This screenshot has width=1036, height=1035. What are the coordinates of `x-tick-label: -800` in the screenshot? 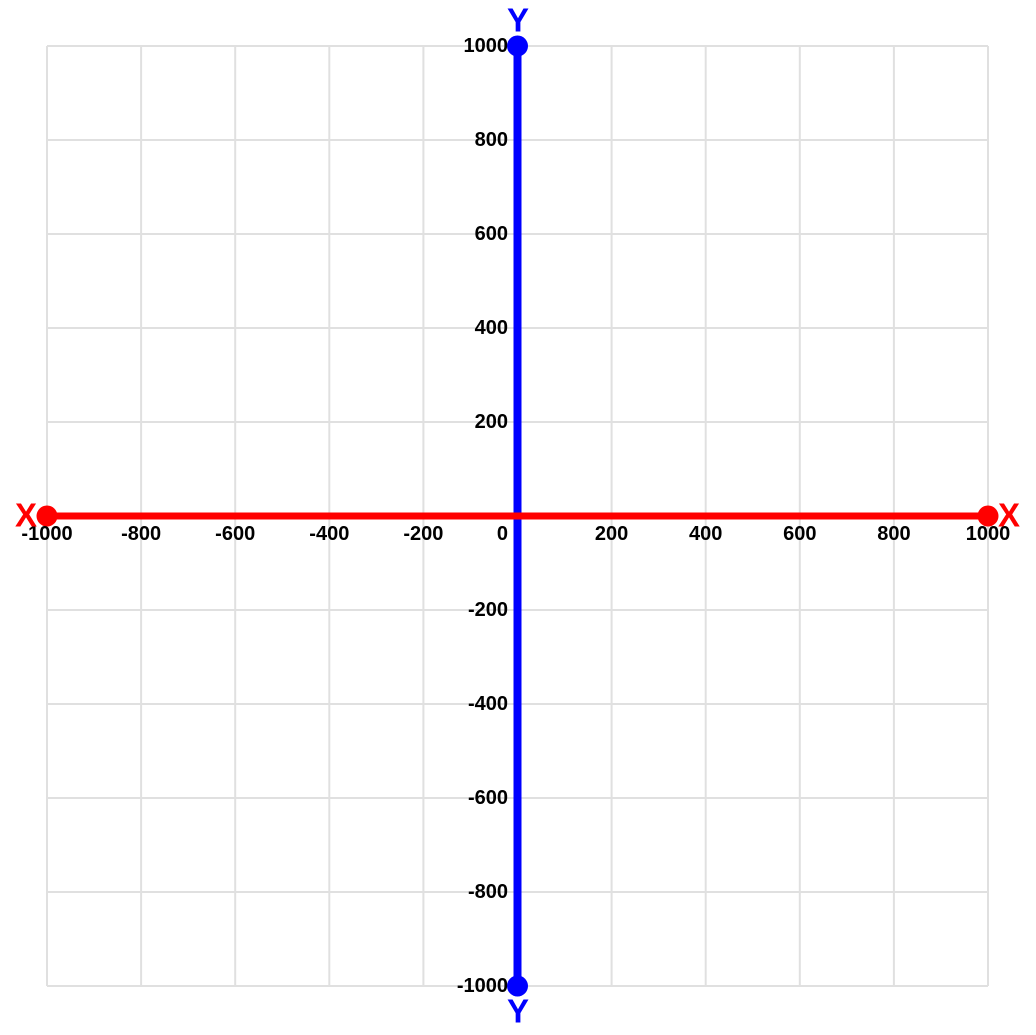 It's located at (141, 534).